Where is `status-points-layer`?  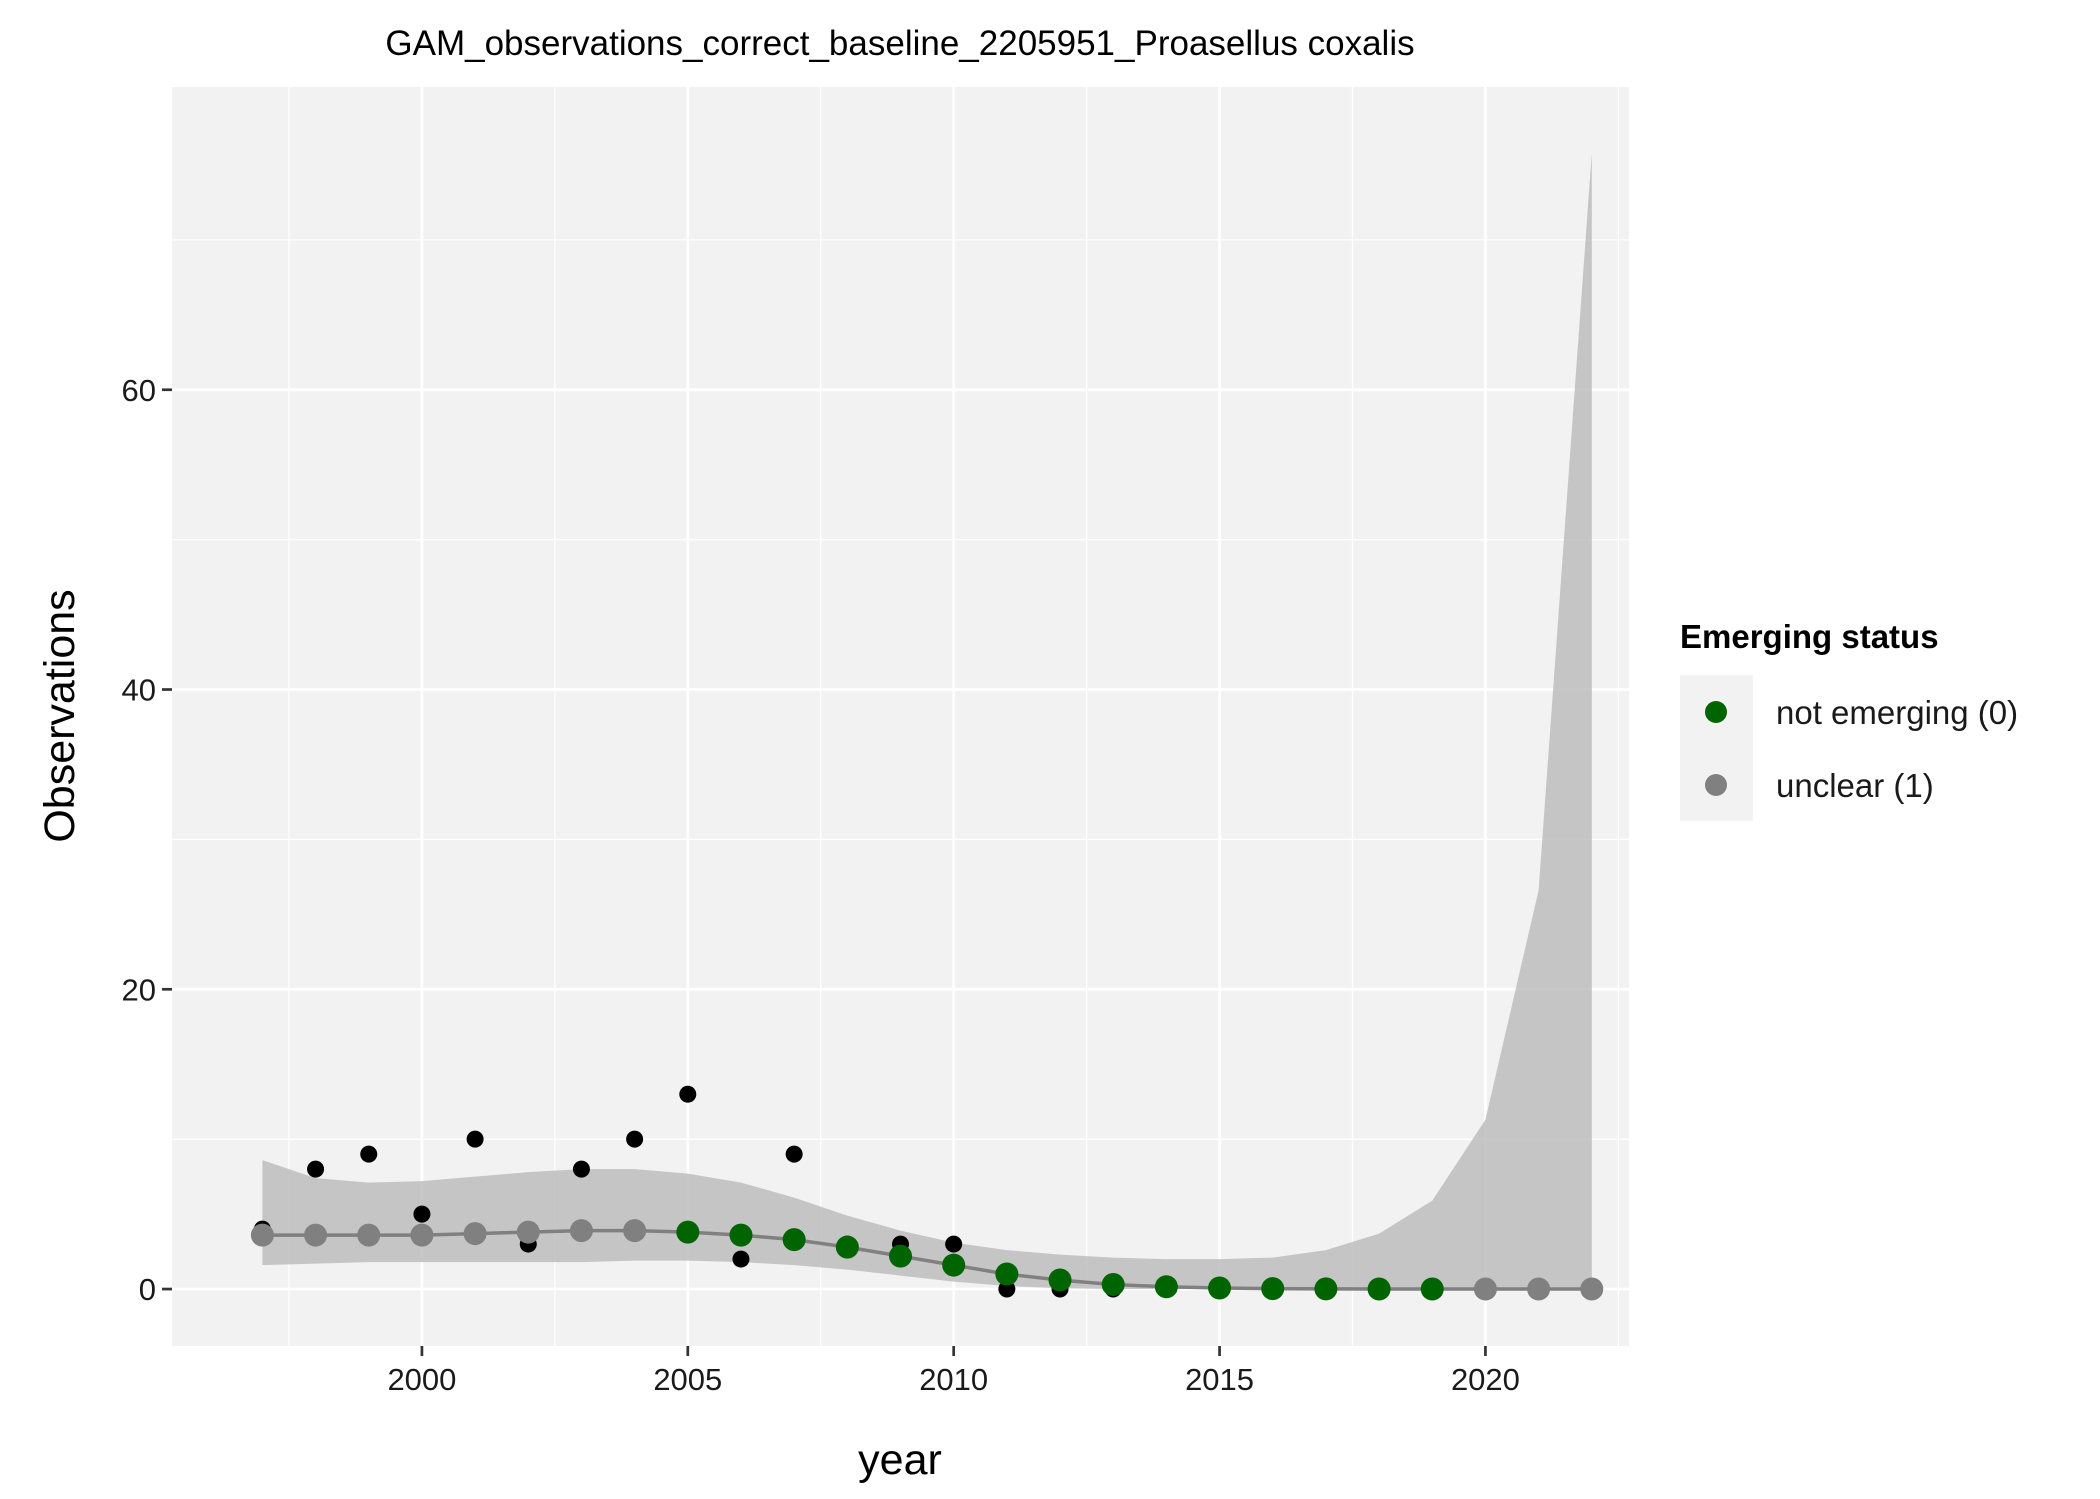
status-points-layer is located at coordinates (927, 1260).